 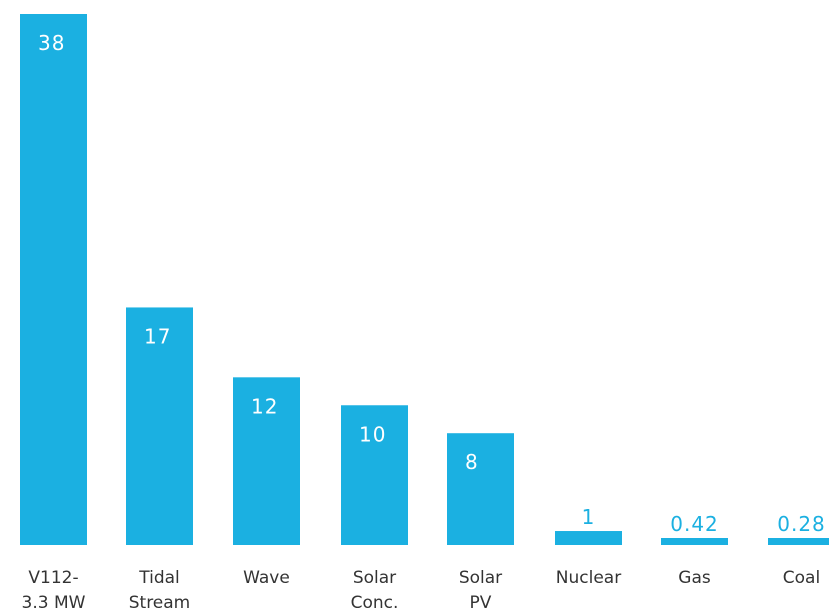 I want to click on category-label-3-line-1: Conc., so click(x=375, y=603).